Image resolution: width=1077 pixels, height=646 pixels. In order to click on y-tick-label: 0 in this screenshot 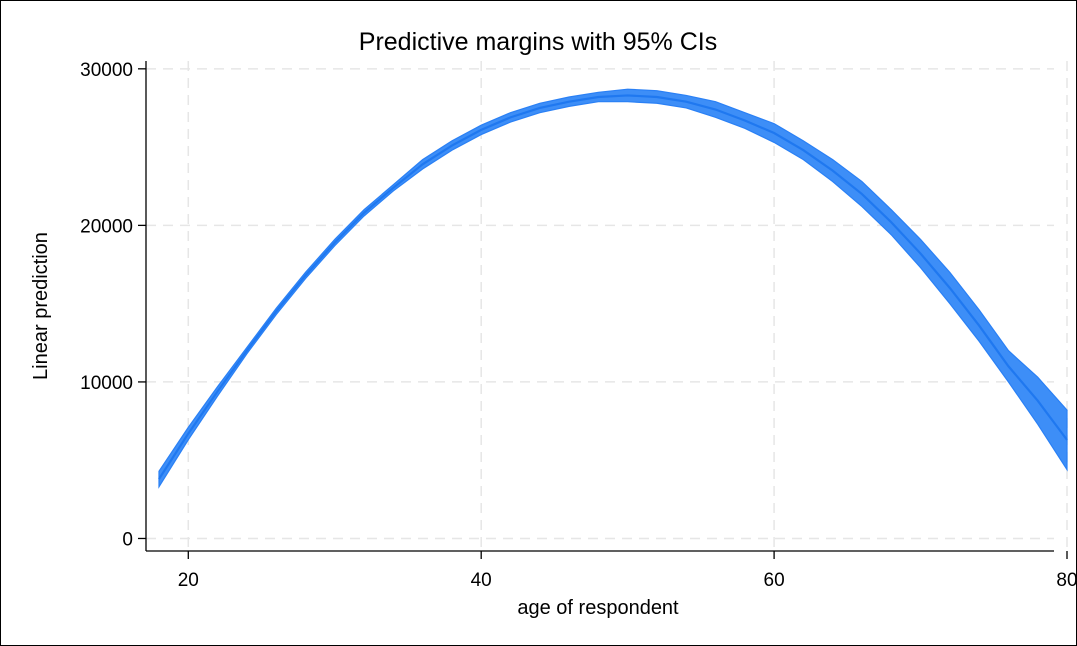, I will do `click(127, 539)`.